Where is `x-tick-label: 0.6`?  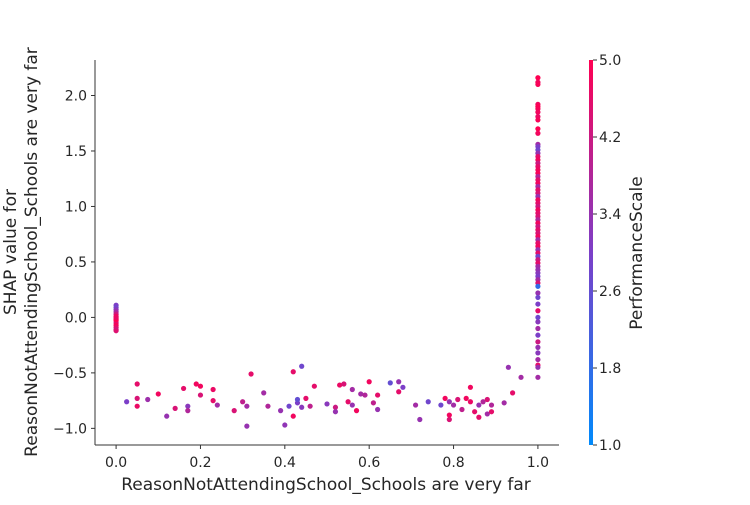
x-tick-label: 0.6 is located at coordinates (369, 463).